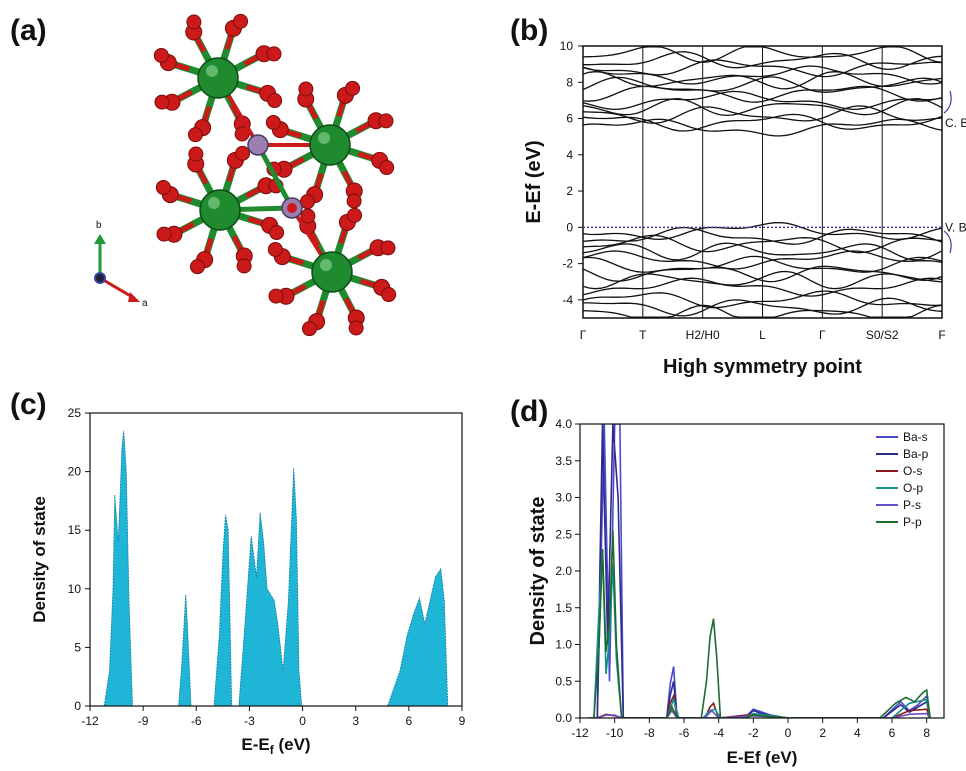 This screenshot has height=771, width=966. Describe the element at coordinates (753, 733) in the screenshot. I see `x-tick-label: -2` at that location.